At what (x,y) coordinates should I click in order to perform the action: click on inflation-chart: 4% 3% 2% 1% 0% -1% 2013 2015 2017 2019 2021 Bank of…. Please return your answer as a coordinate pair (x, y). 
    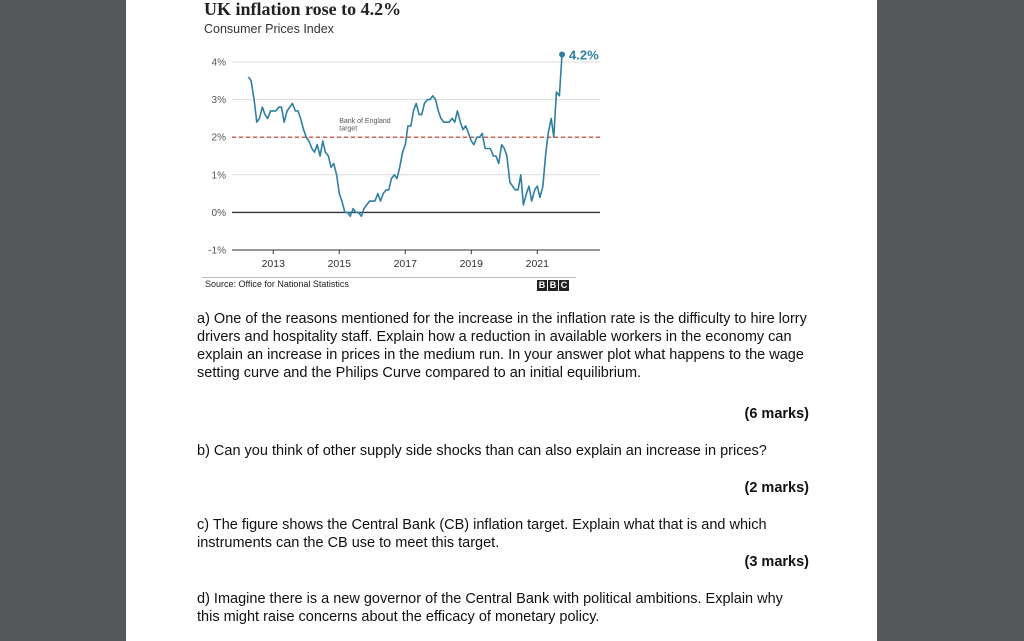
    Looking at the image, I should click on (404, 158).